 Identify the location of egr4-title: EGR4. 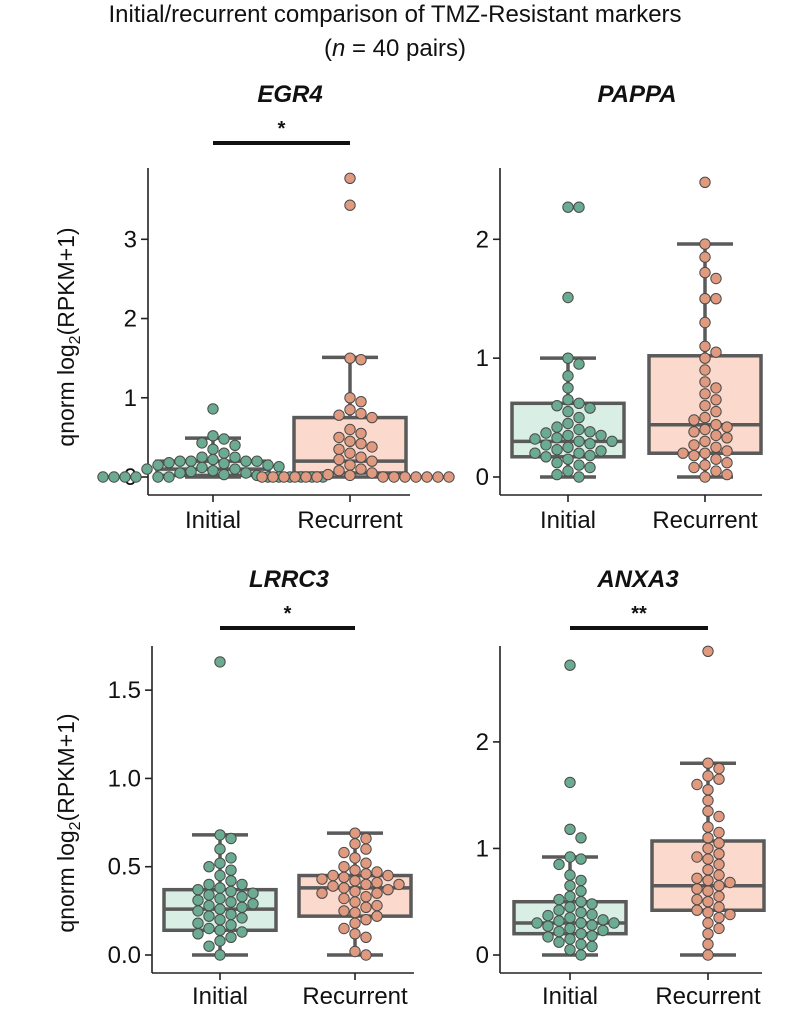
(289, 94).